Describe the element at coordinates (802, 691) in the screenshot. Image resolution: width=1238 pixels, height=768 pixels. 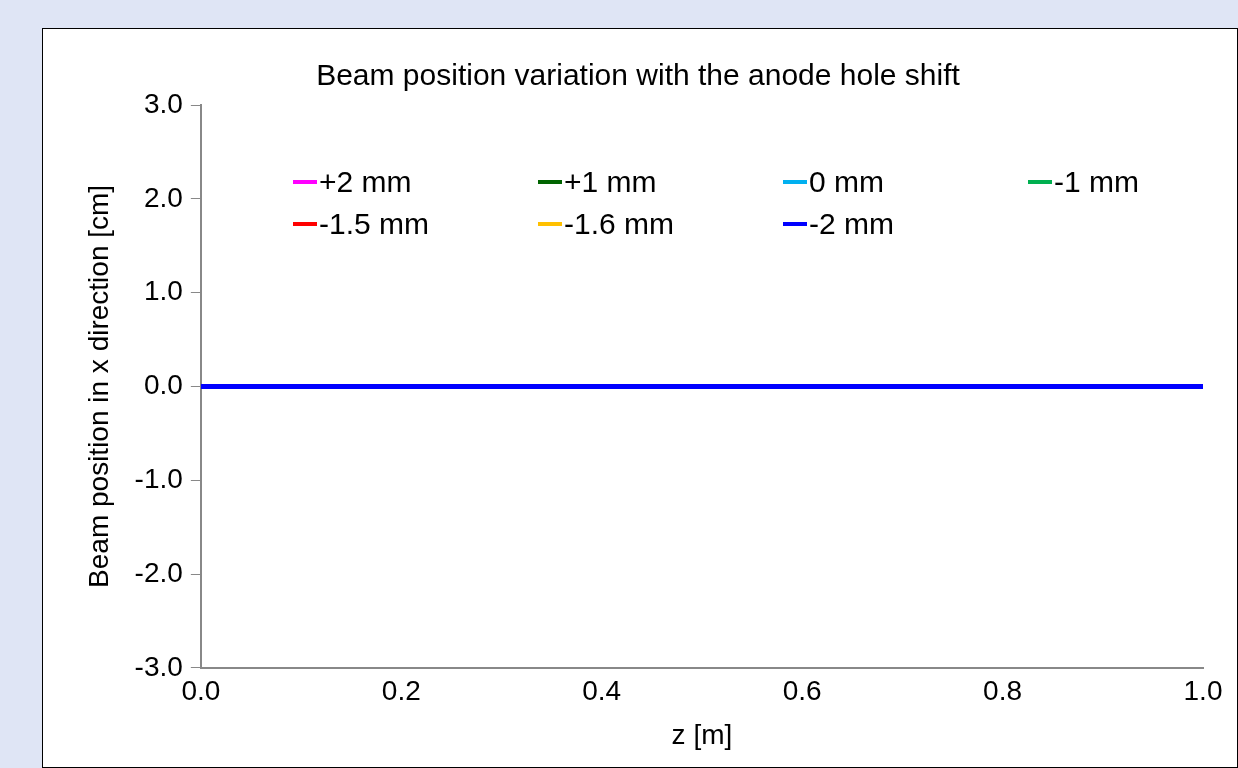
I see `x-tick-label: 0.6` at that location.